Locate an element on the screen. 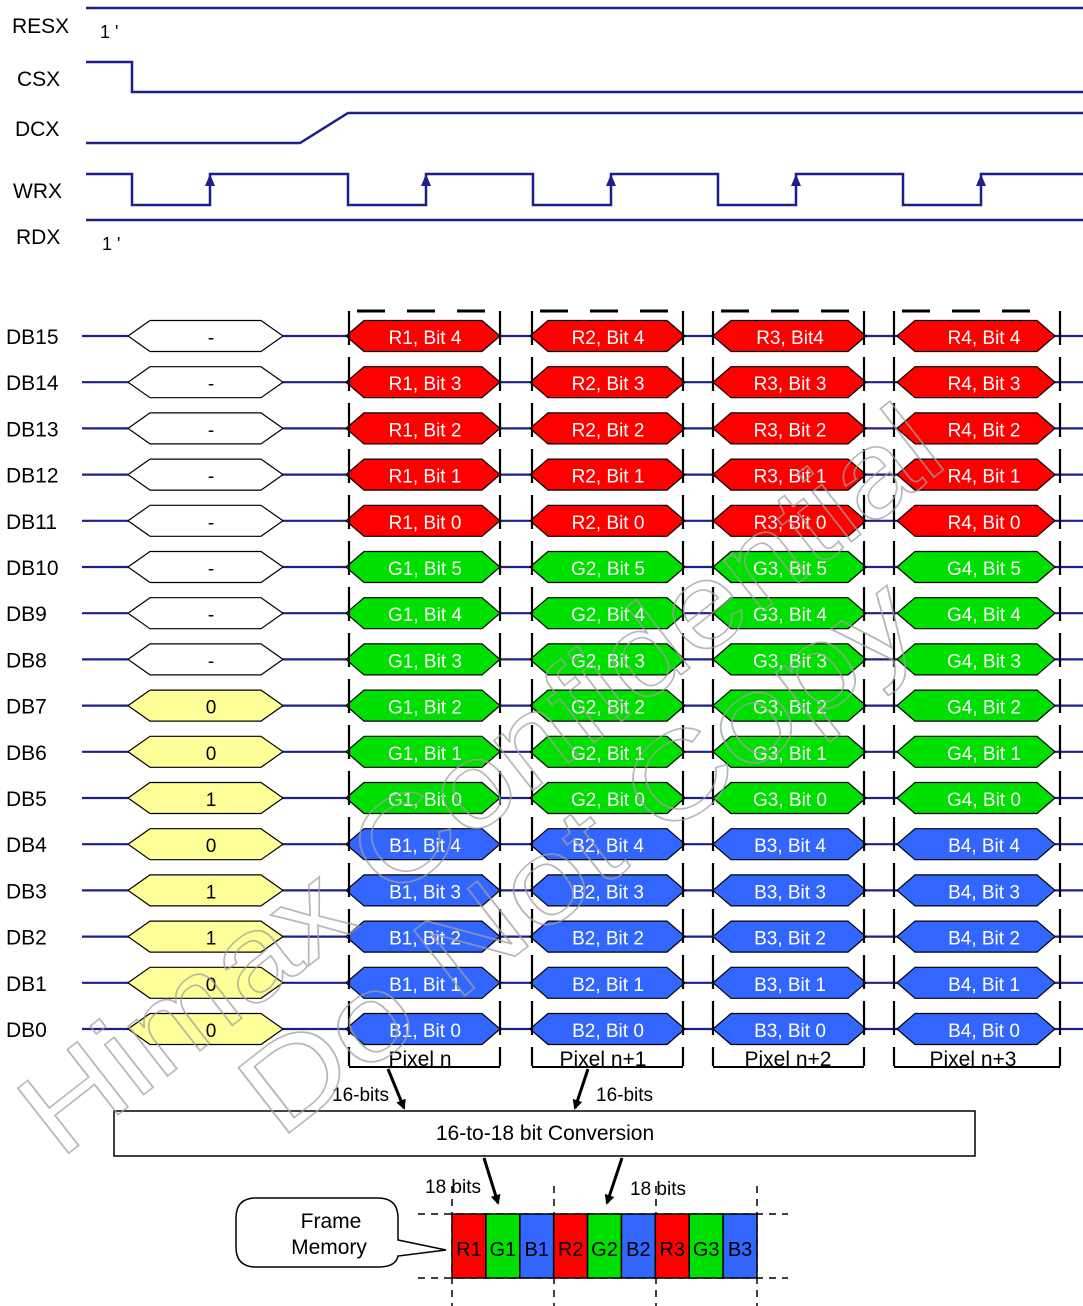 The width and height of the screenshot is (1083, 1306). memory-cells: R1 G1 B1 R2 G2 B2 R3 G3 B3 is located at coordinates (604, 1246).